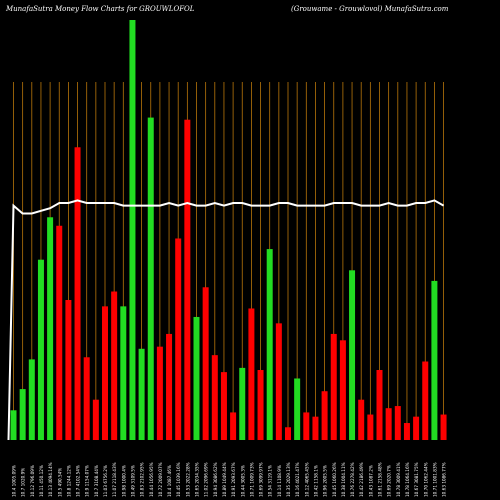  I want to click on x-tick-label: 10.45 1060.26%, so click(334, 479).